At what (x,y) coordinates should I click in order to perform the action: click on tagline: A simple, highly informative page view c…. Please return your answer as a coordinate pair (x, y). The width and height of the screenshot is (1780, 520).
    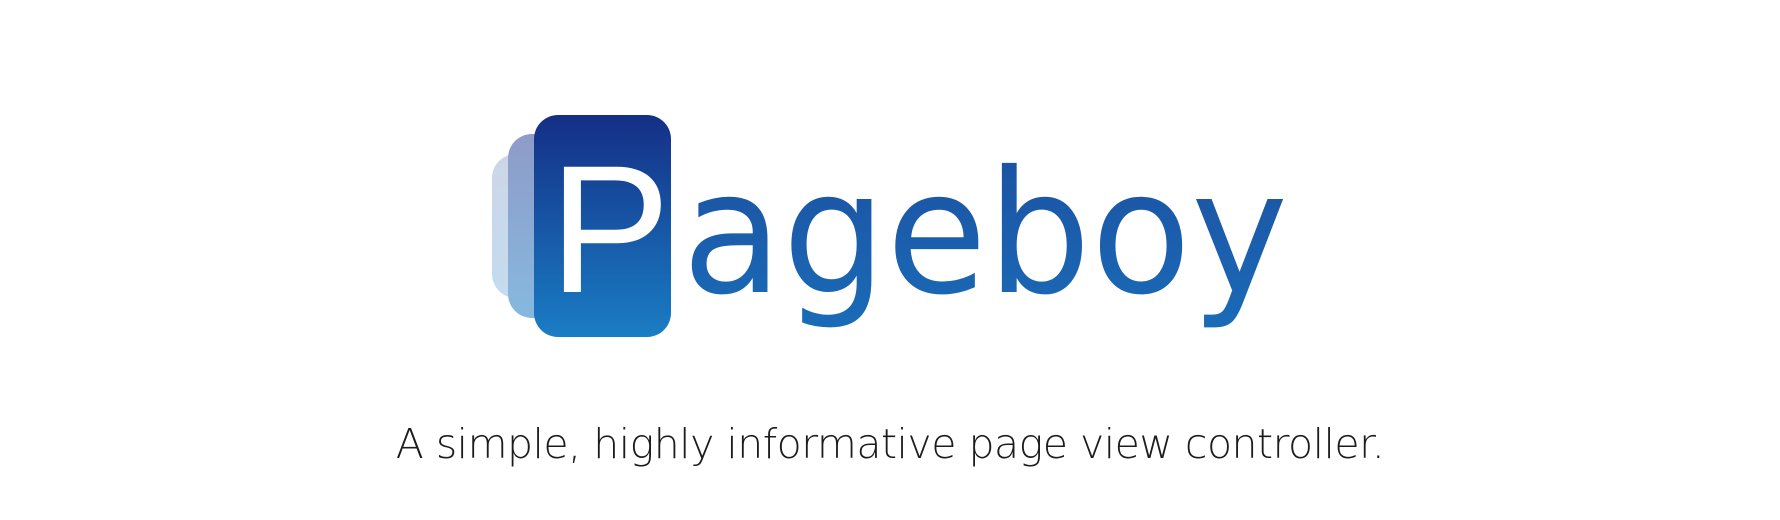
    Looking at the image, I should click on (890, 444).